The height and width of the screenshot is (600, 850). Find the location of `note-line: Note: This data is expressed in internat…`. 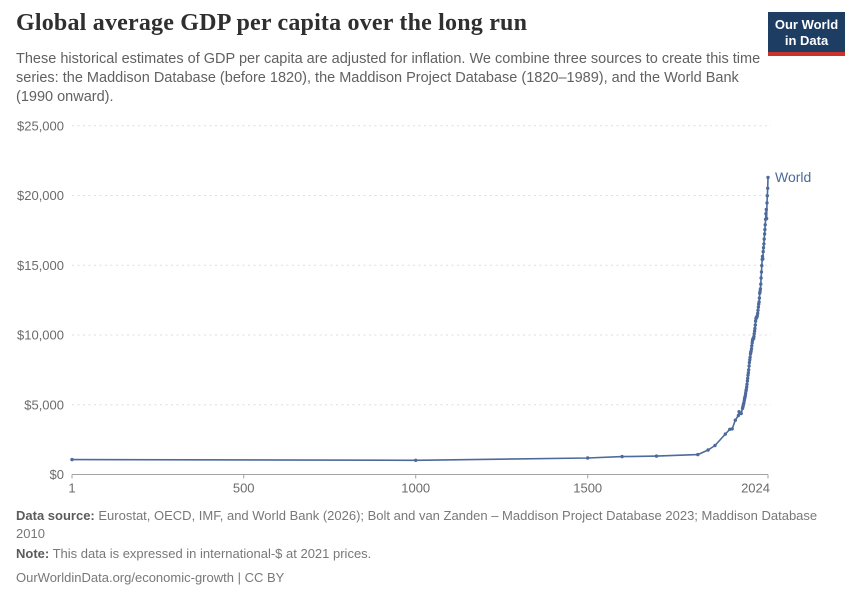

note-line: Note: This data is expressed in internat… is located at coordinates (422, 554).